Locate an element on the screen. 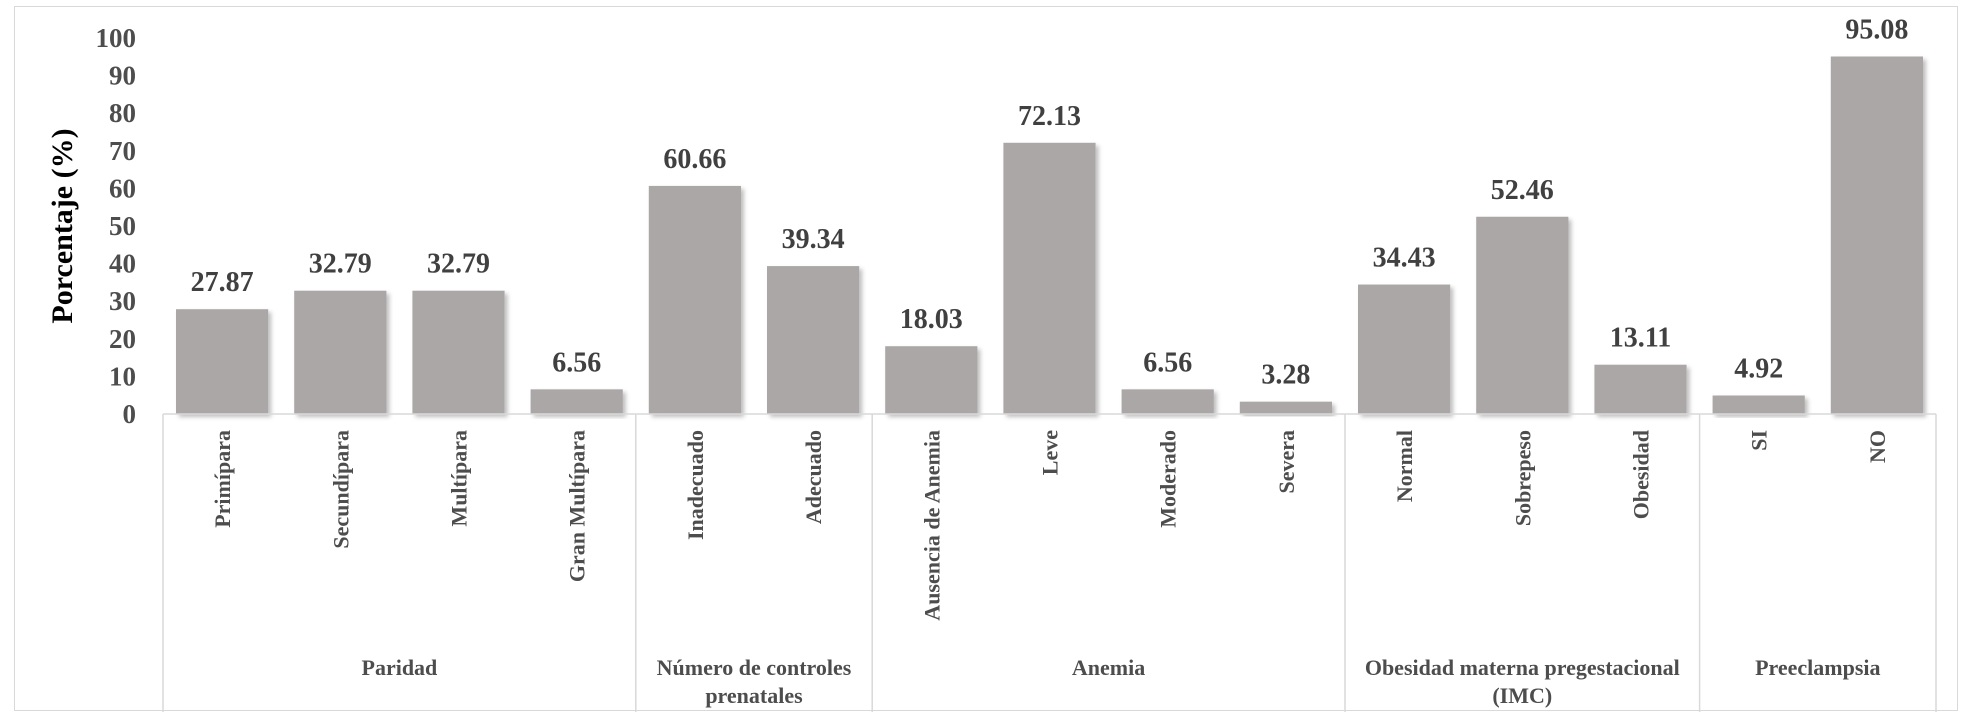  data-label: 72.13 is located at coordinates (1049, 116).